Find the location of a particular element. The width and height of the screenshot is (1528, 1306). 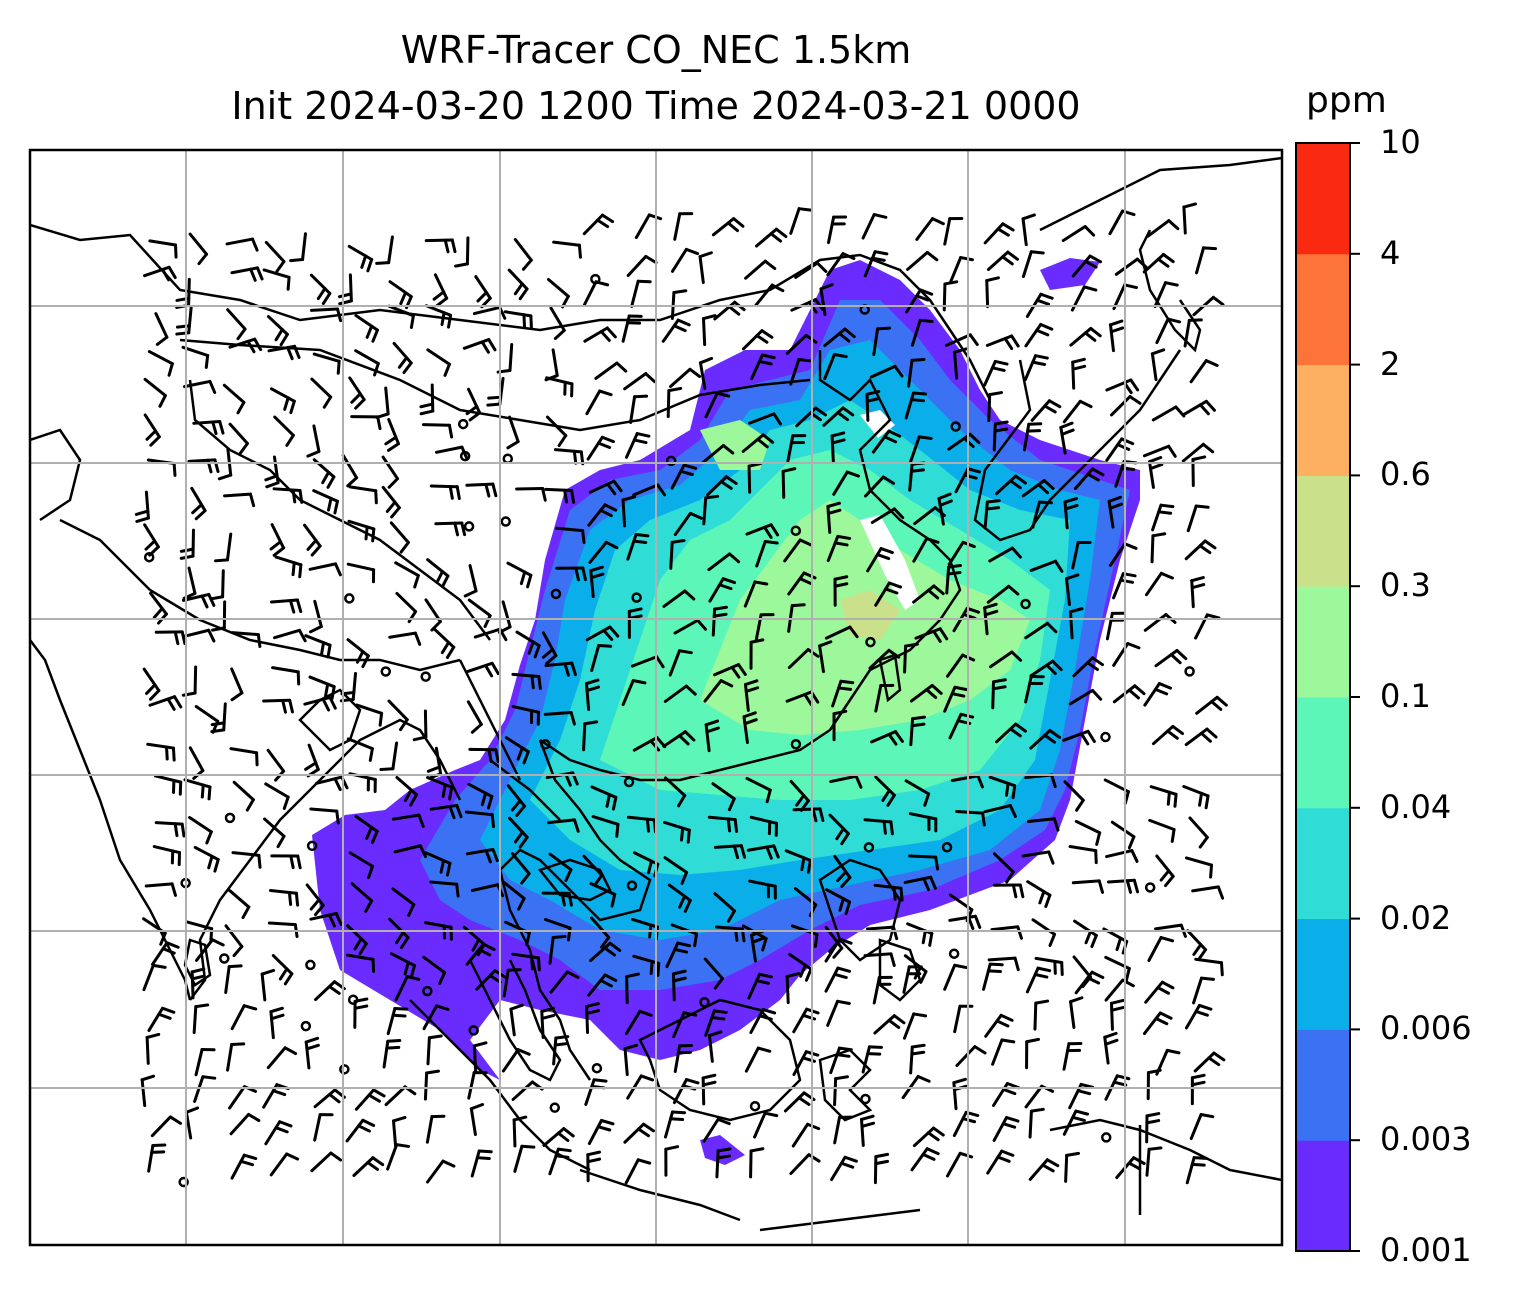

coast-arabia is located at coordinates (56, 475).